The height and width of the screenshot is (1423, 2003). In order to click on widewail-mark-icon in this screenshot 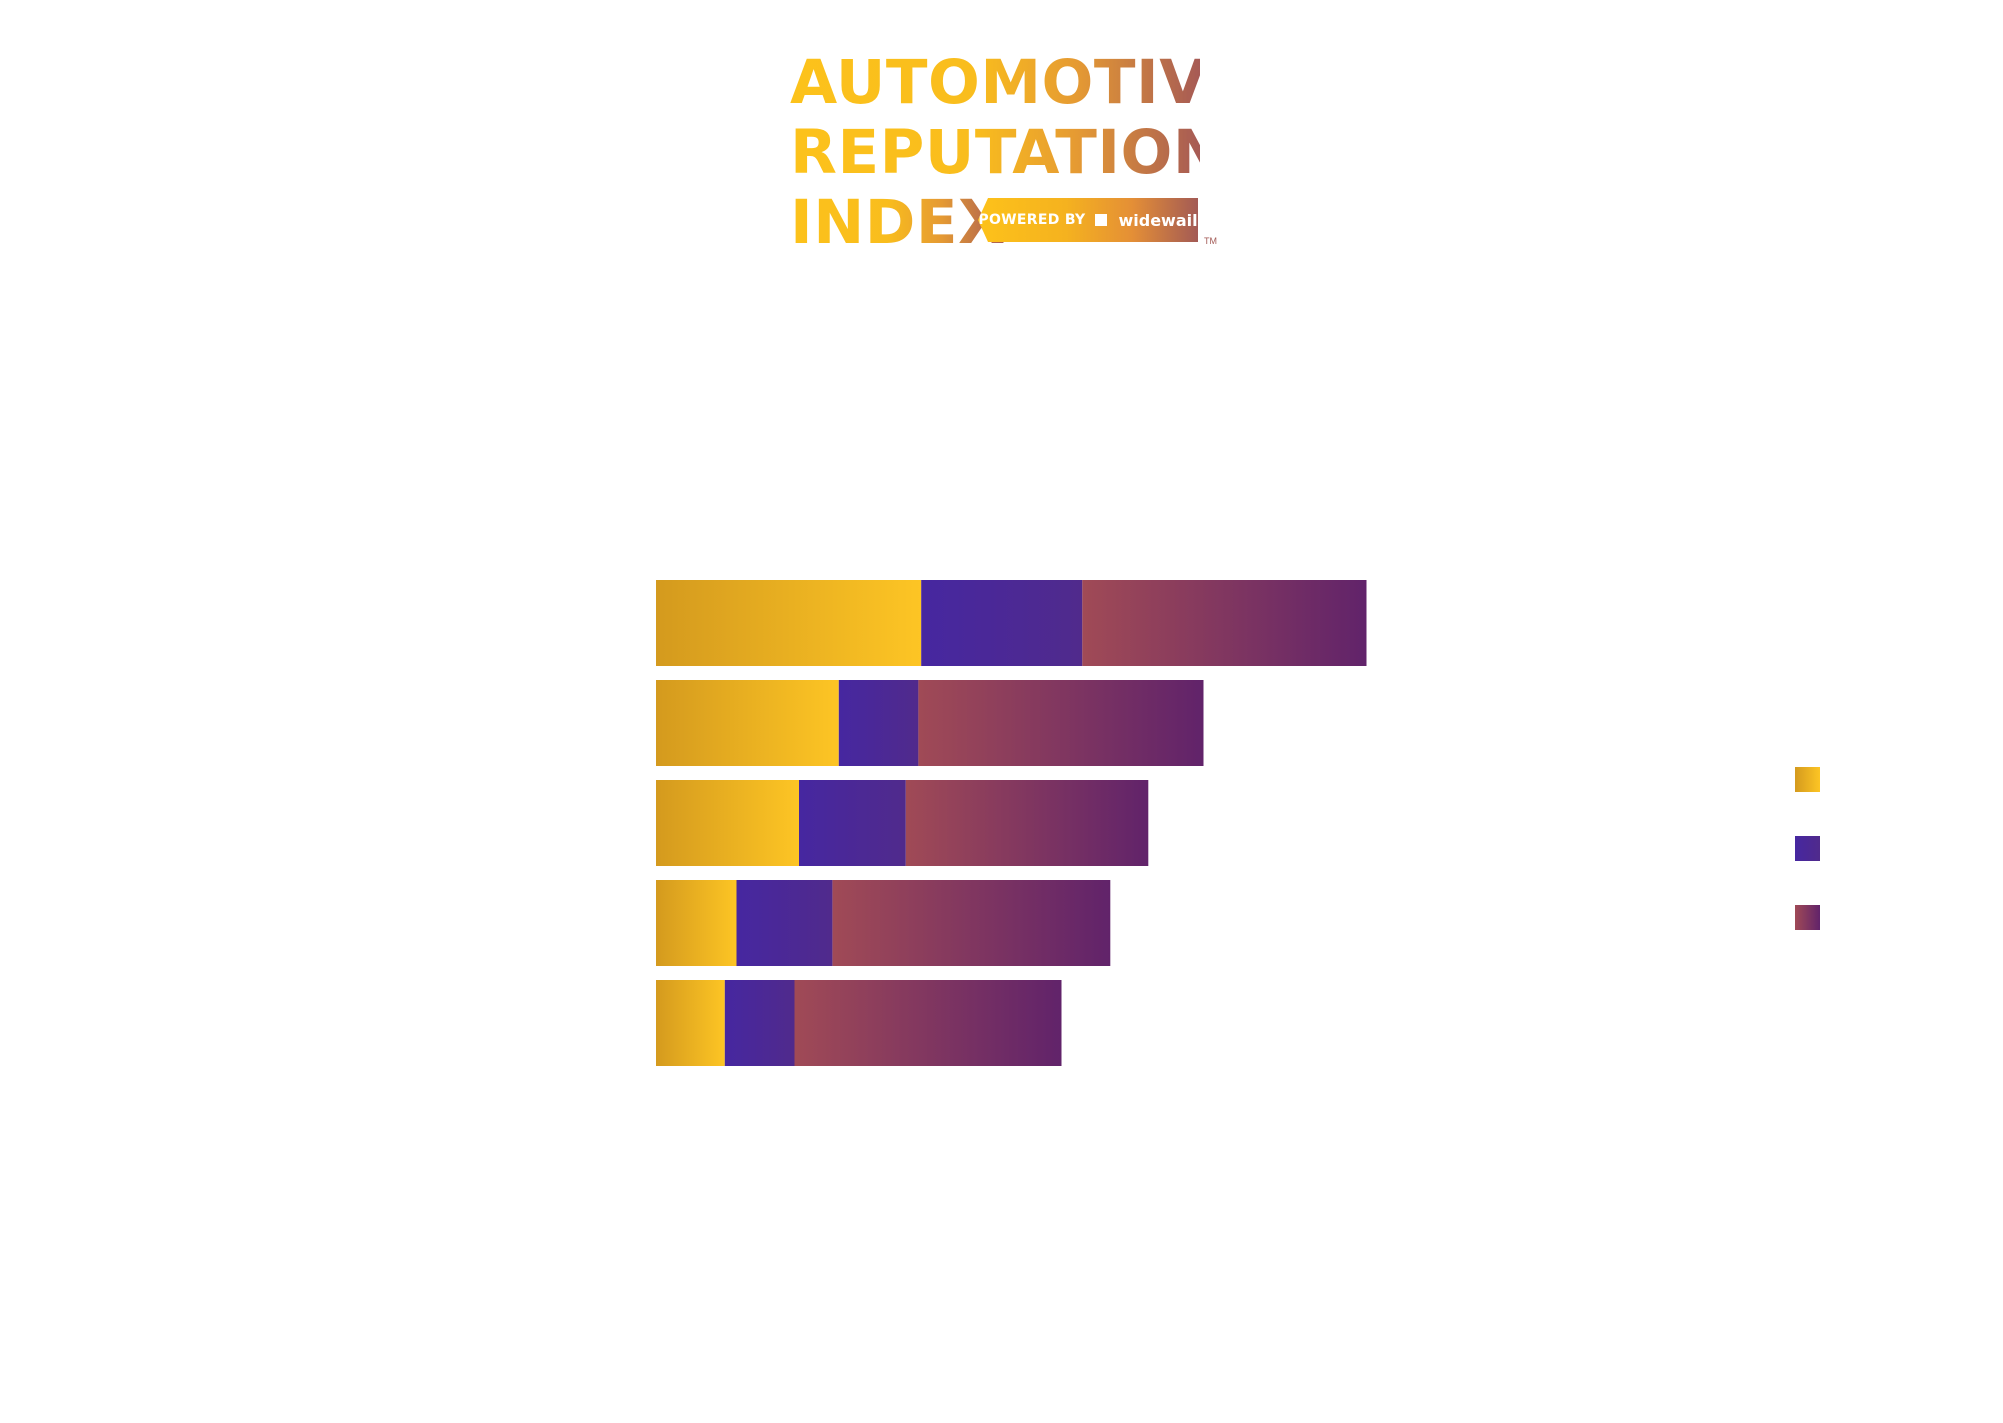, I will do `click(1101, 220)`.